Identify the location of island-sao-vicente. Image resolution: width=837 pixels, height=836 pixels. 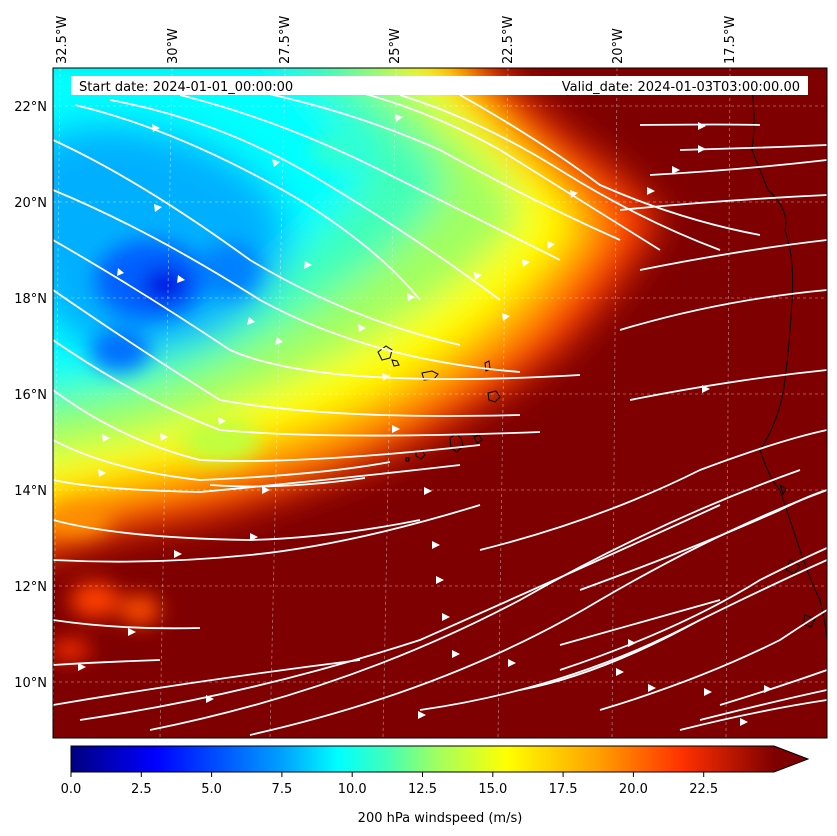
(395, 363).